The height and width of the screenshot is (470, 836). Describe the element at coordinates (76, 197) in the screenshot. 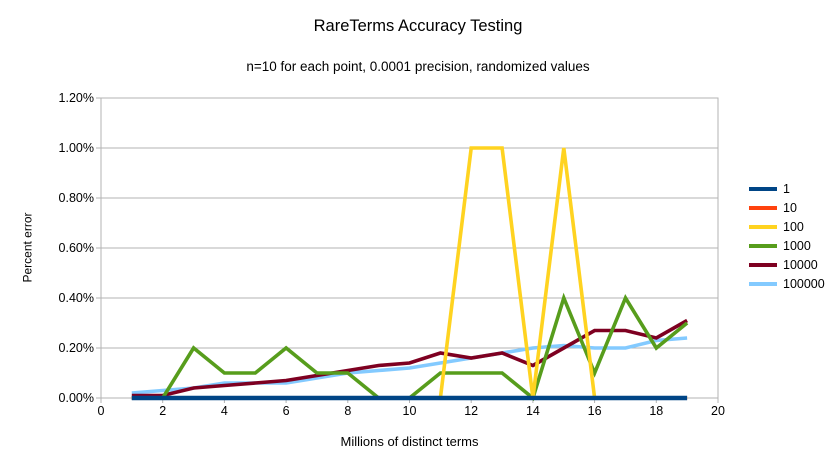

I see `y-tick-label: 0.80%` at that location.